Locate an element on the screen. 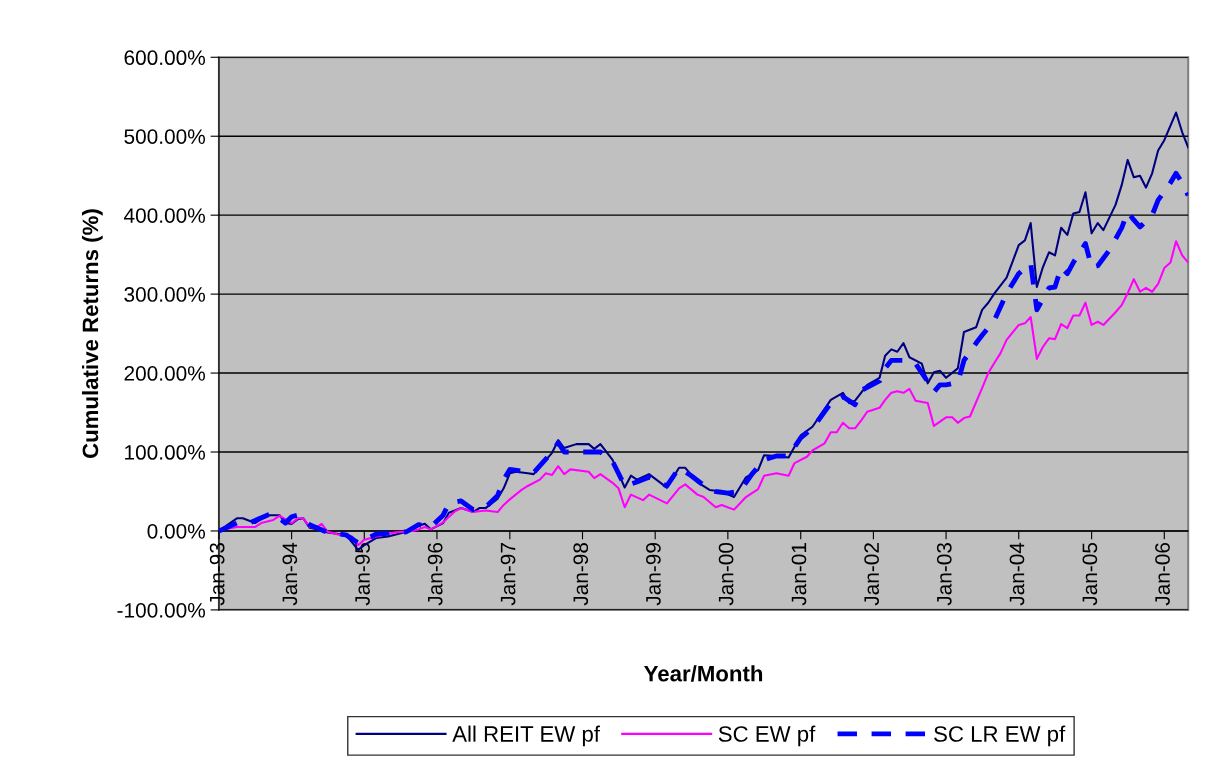 This screenshot has height=774, width=1230. x-tick-label: Jan-95 is located at coordinates (362, 574).